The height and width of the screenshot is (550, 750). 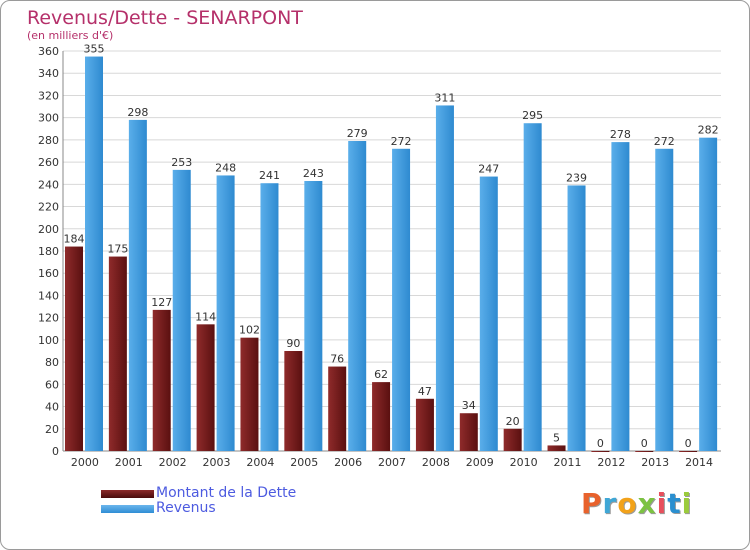 What do you see at coordinates (532, 115) in the screenshot?
I see `data-label-revenue: 295` at bounding box center [532, 115].